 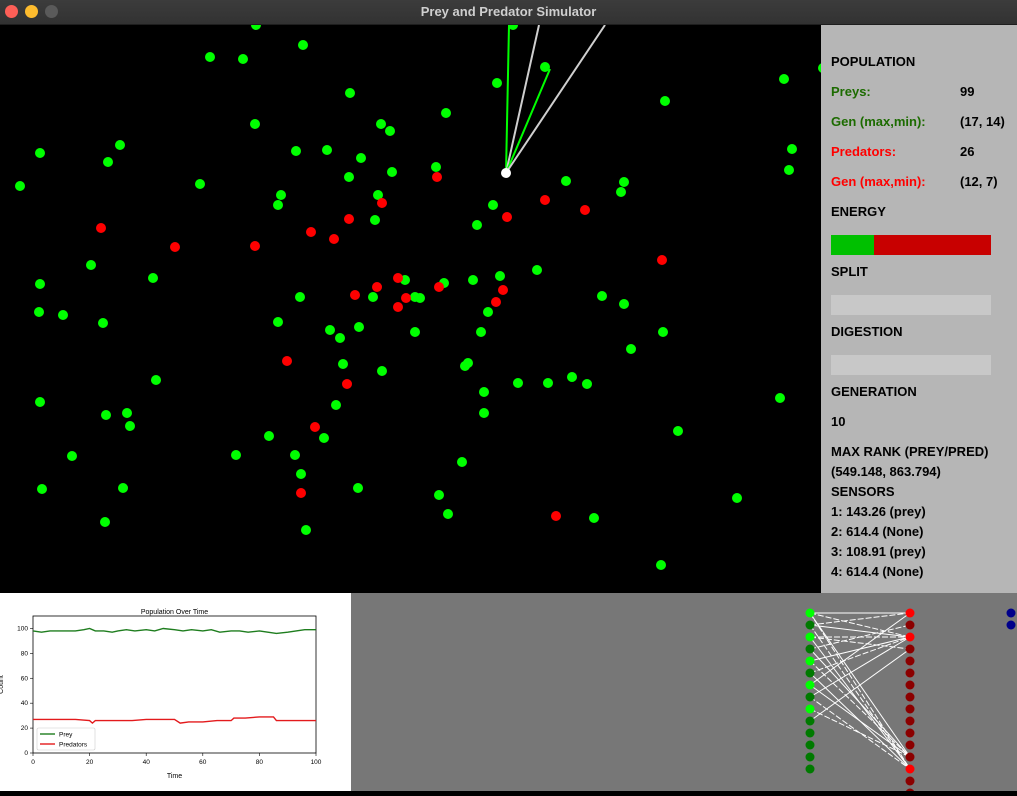 I want to click on output-neuron, so click(x=1011, y=613).